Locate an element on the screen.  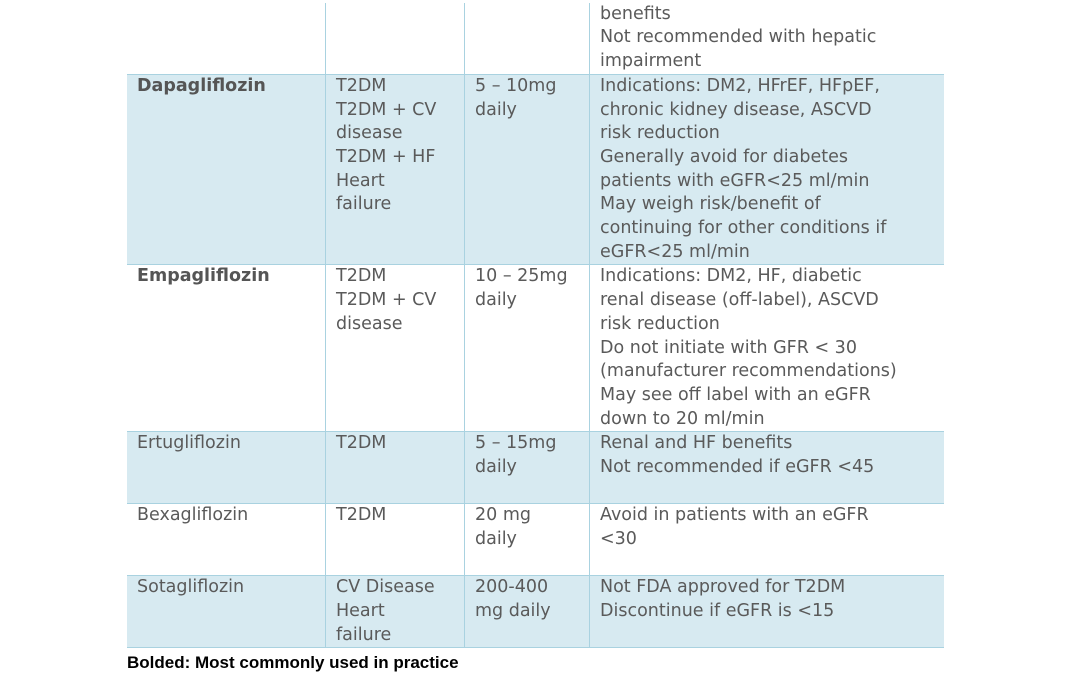
table-cell: 200-400 mg daily is located at coordinates (526, 612).